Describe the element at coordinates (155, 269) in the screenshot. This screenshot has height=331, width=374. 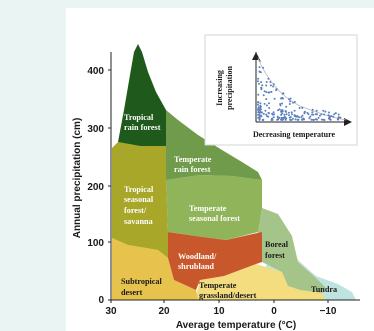
I see `region-subtropical-desert` at that location.